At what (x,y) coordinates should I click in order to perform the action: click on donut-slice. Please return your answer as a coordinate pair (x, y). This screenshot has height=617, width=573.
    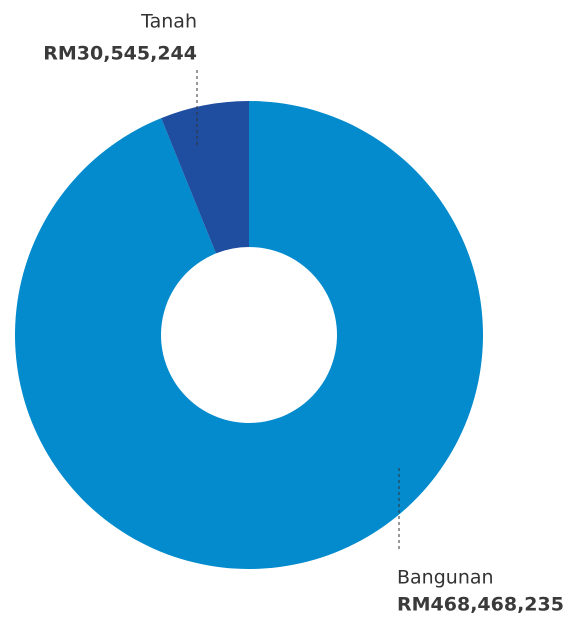
    Looking at the image, I should click on (205, 177).